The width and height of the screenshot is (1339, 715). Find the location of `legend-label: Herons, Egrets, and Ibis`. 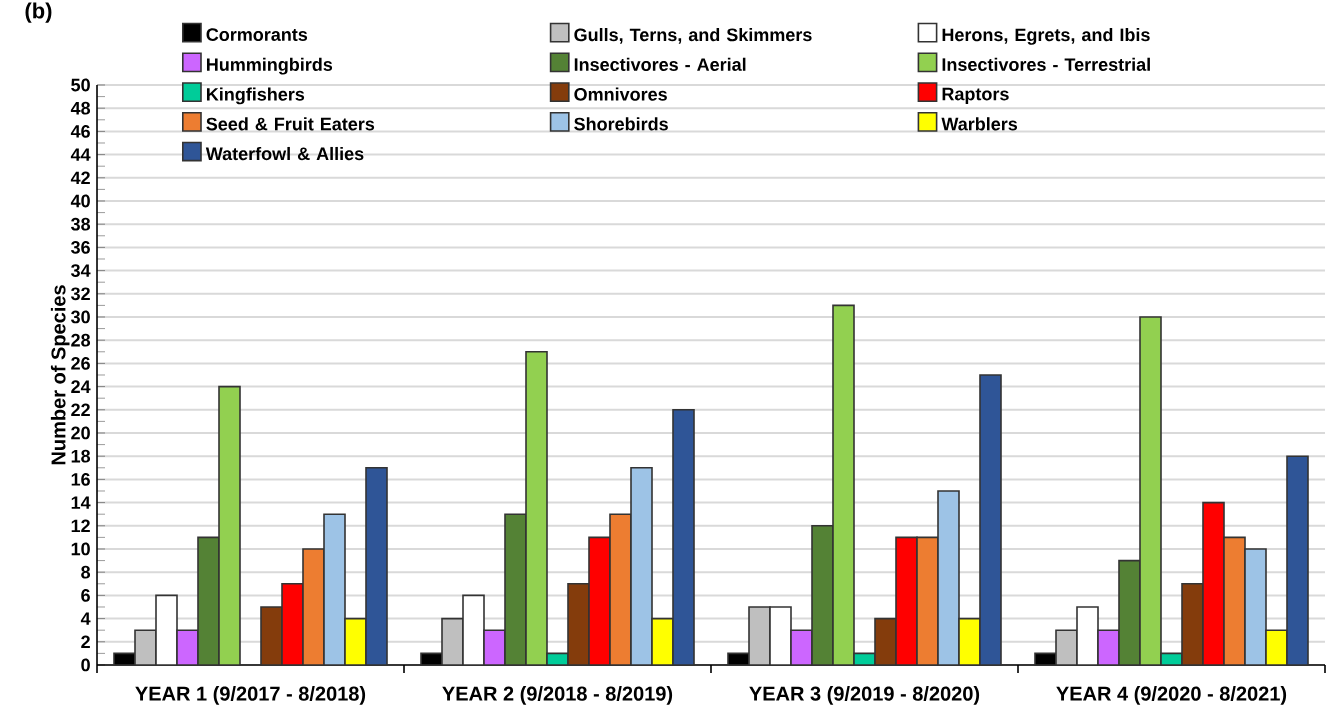

legend-label: Herons, Egrets, and Ibis is located at coordinates (1046, 36).